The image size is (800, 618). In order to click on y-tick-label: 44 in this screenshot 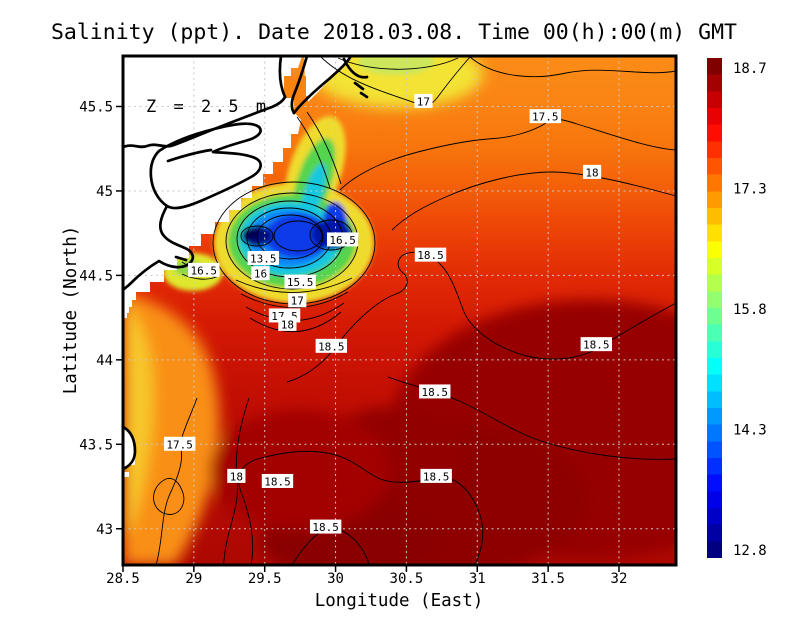, I will do `click(104, 361)`.